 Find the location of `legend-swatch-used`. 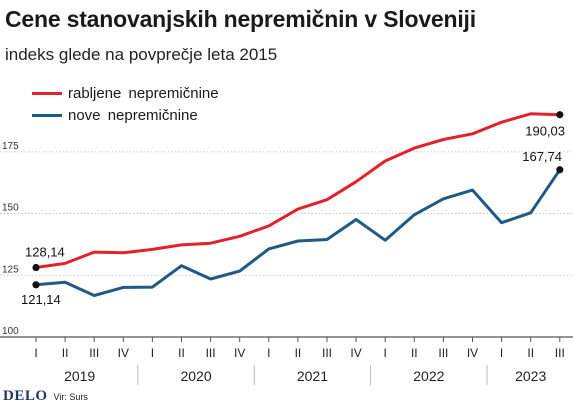

legend-swatch-used is located at coordinates (47, 93).